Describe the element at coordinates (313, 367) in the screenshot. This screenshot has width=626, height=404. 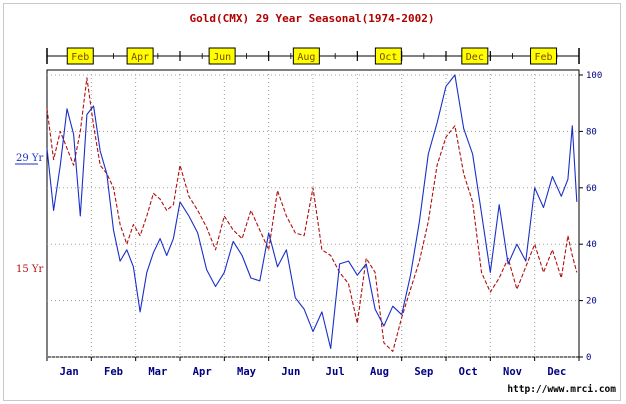
I see `x-axis: Jan Feb Mar Apr May Jun Jul Aug Sep Oct Nov Dec` at that location.